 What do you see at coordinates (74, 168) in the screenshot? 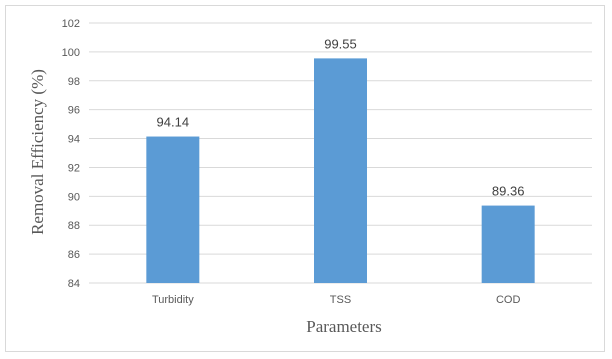
I see `y-tick-label: 92` at bounding box center [74, 168].